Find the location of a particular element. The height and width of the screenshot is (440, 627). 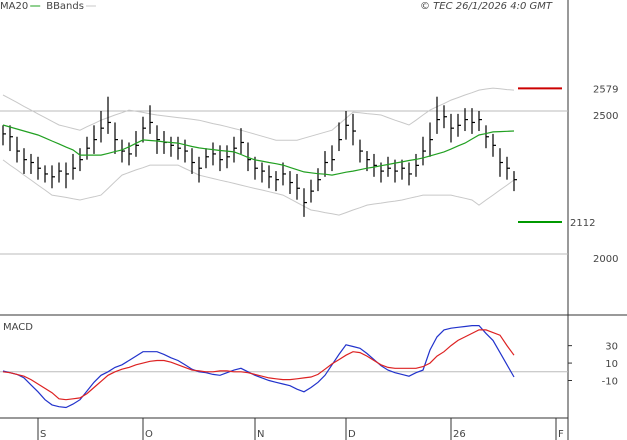

x-tick-label: F is located at coordinates (561, 434).